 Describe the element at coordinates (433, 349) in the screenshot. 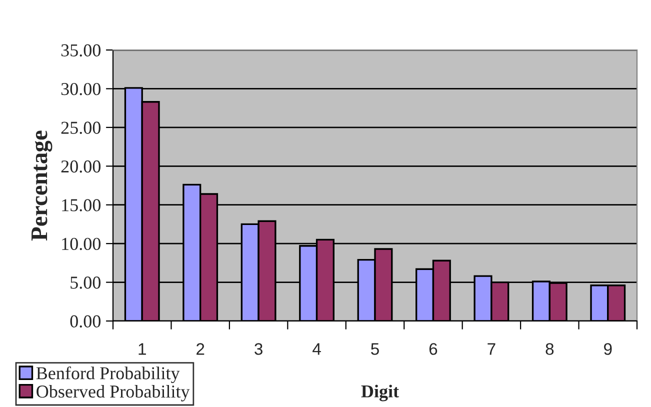

I see `x-tick-label: 6` at that location.